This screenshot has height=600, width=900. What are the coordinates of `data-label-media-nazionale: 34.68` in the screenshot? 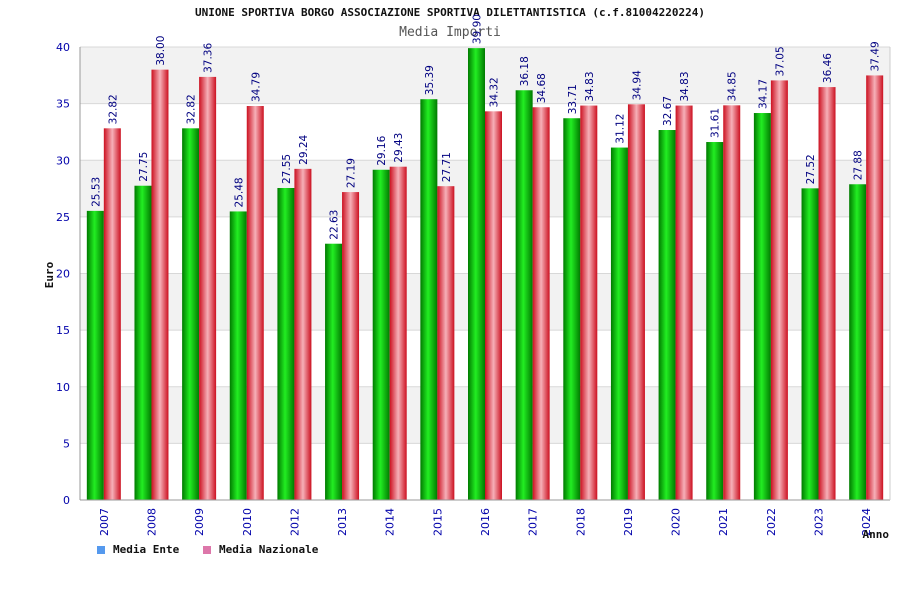 It's located at (542, 88).